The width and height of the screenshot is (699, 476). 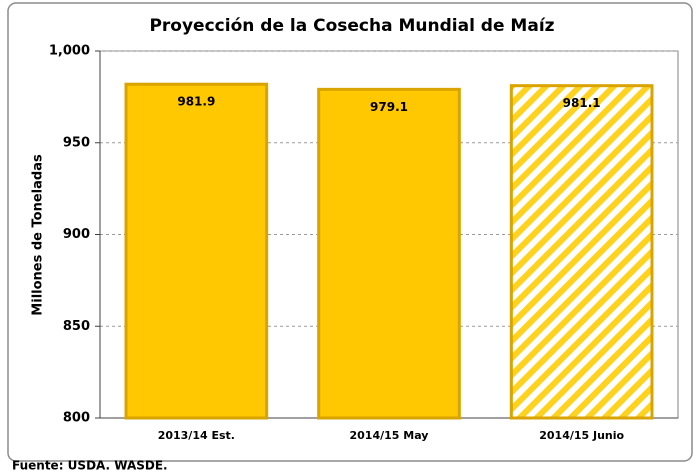 What do you see at coordinates (389, 435) in the screenshot?
I see `x-tick-label: 2014/15 May` at bounding box center [389, 435].